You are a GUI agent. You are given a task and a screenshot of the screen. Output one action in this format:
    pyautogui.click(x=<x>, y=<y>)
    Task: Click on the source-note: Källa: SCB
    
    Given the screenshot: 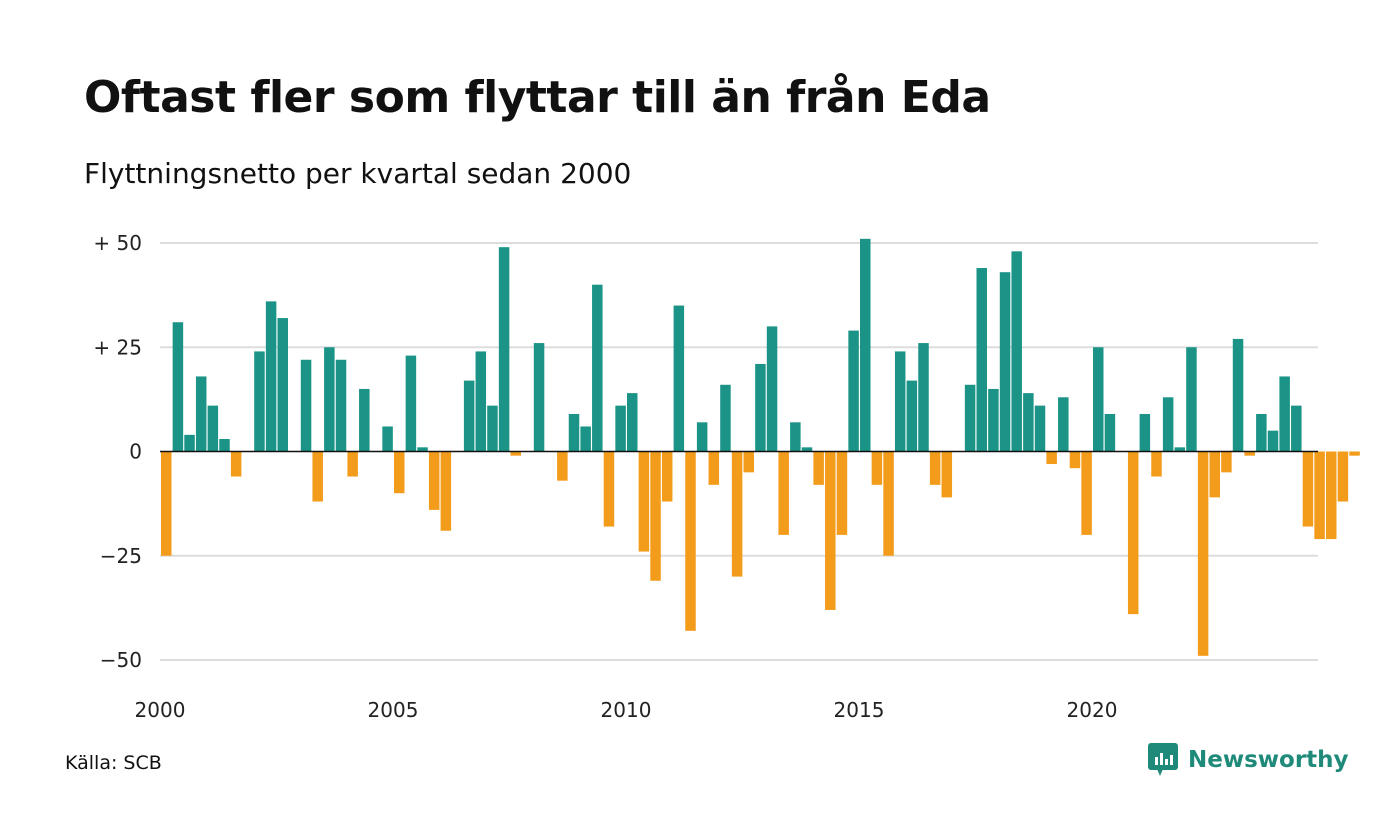 What is the action you would take?
    pyautogui.click(x=113, y=763)
    